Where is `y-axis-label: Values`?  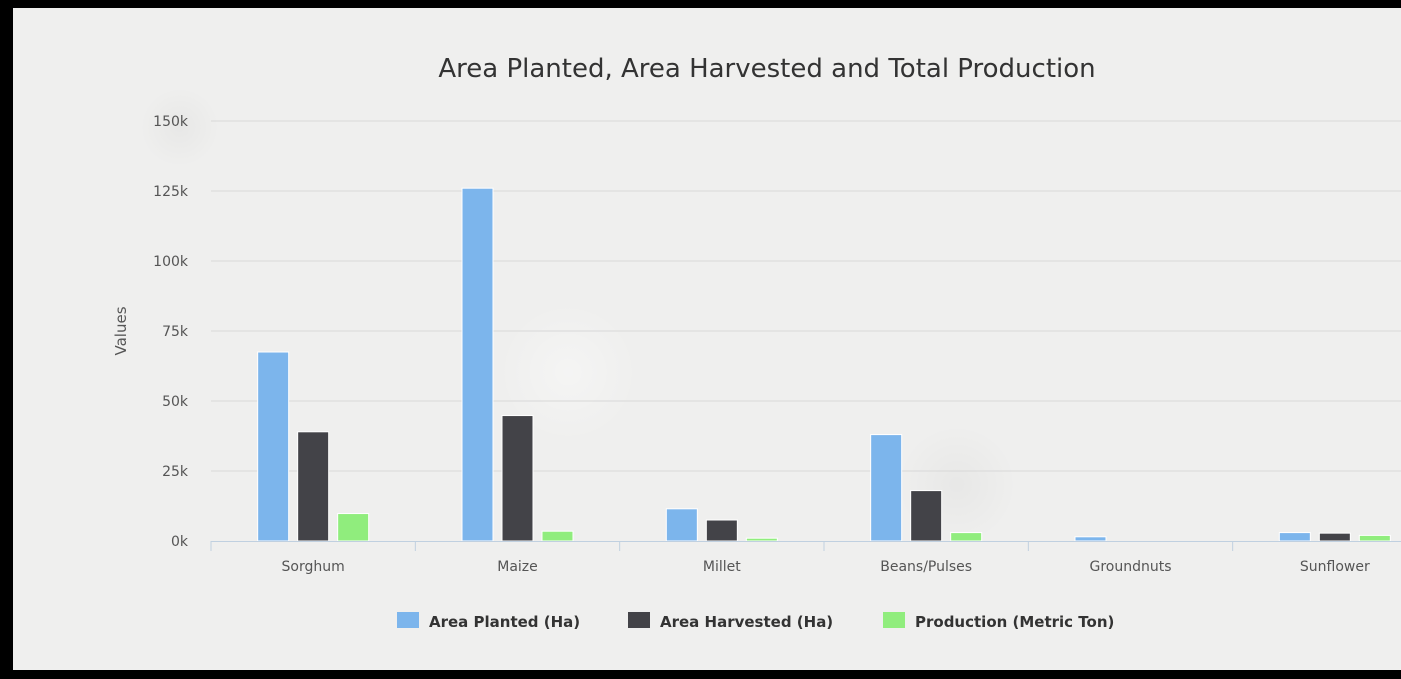 y-axis-label: Values is located at coordinates (121, 330).